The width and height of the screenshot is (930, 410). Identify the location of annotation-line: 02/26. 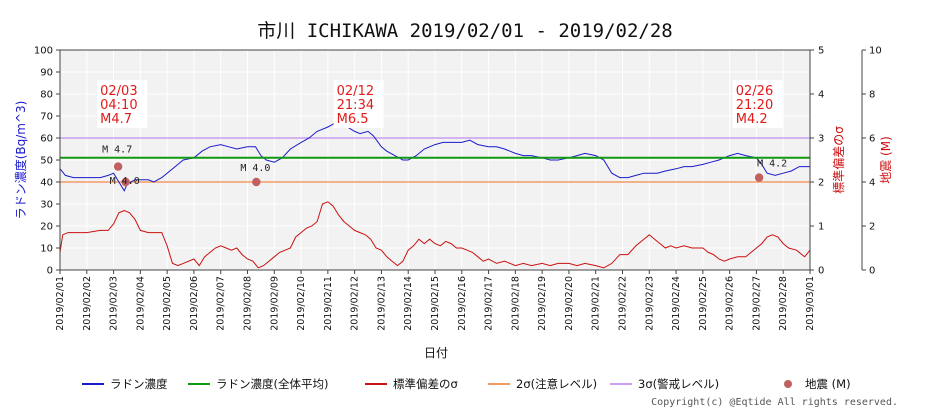
(754, 91).